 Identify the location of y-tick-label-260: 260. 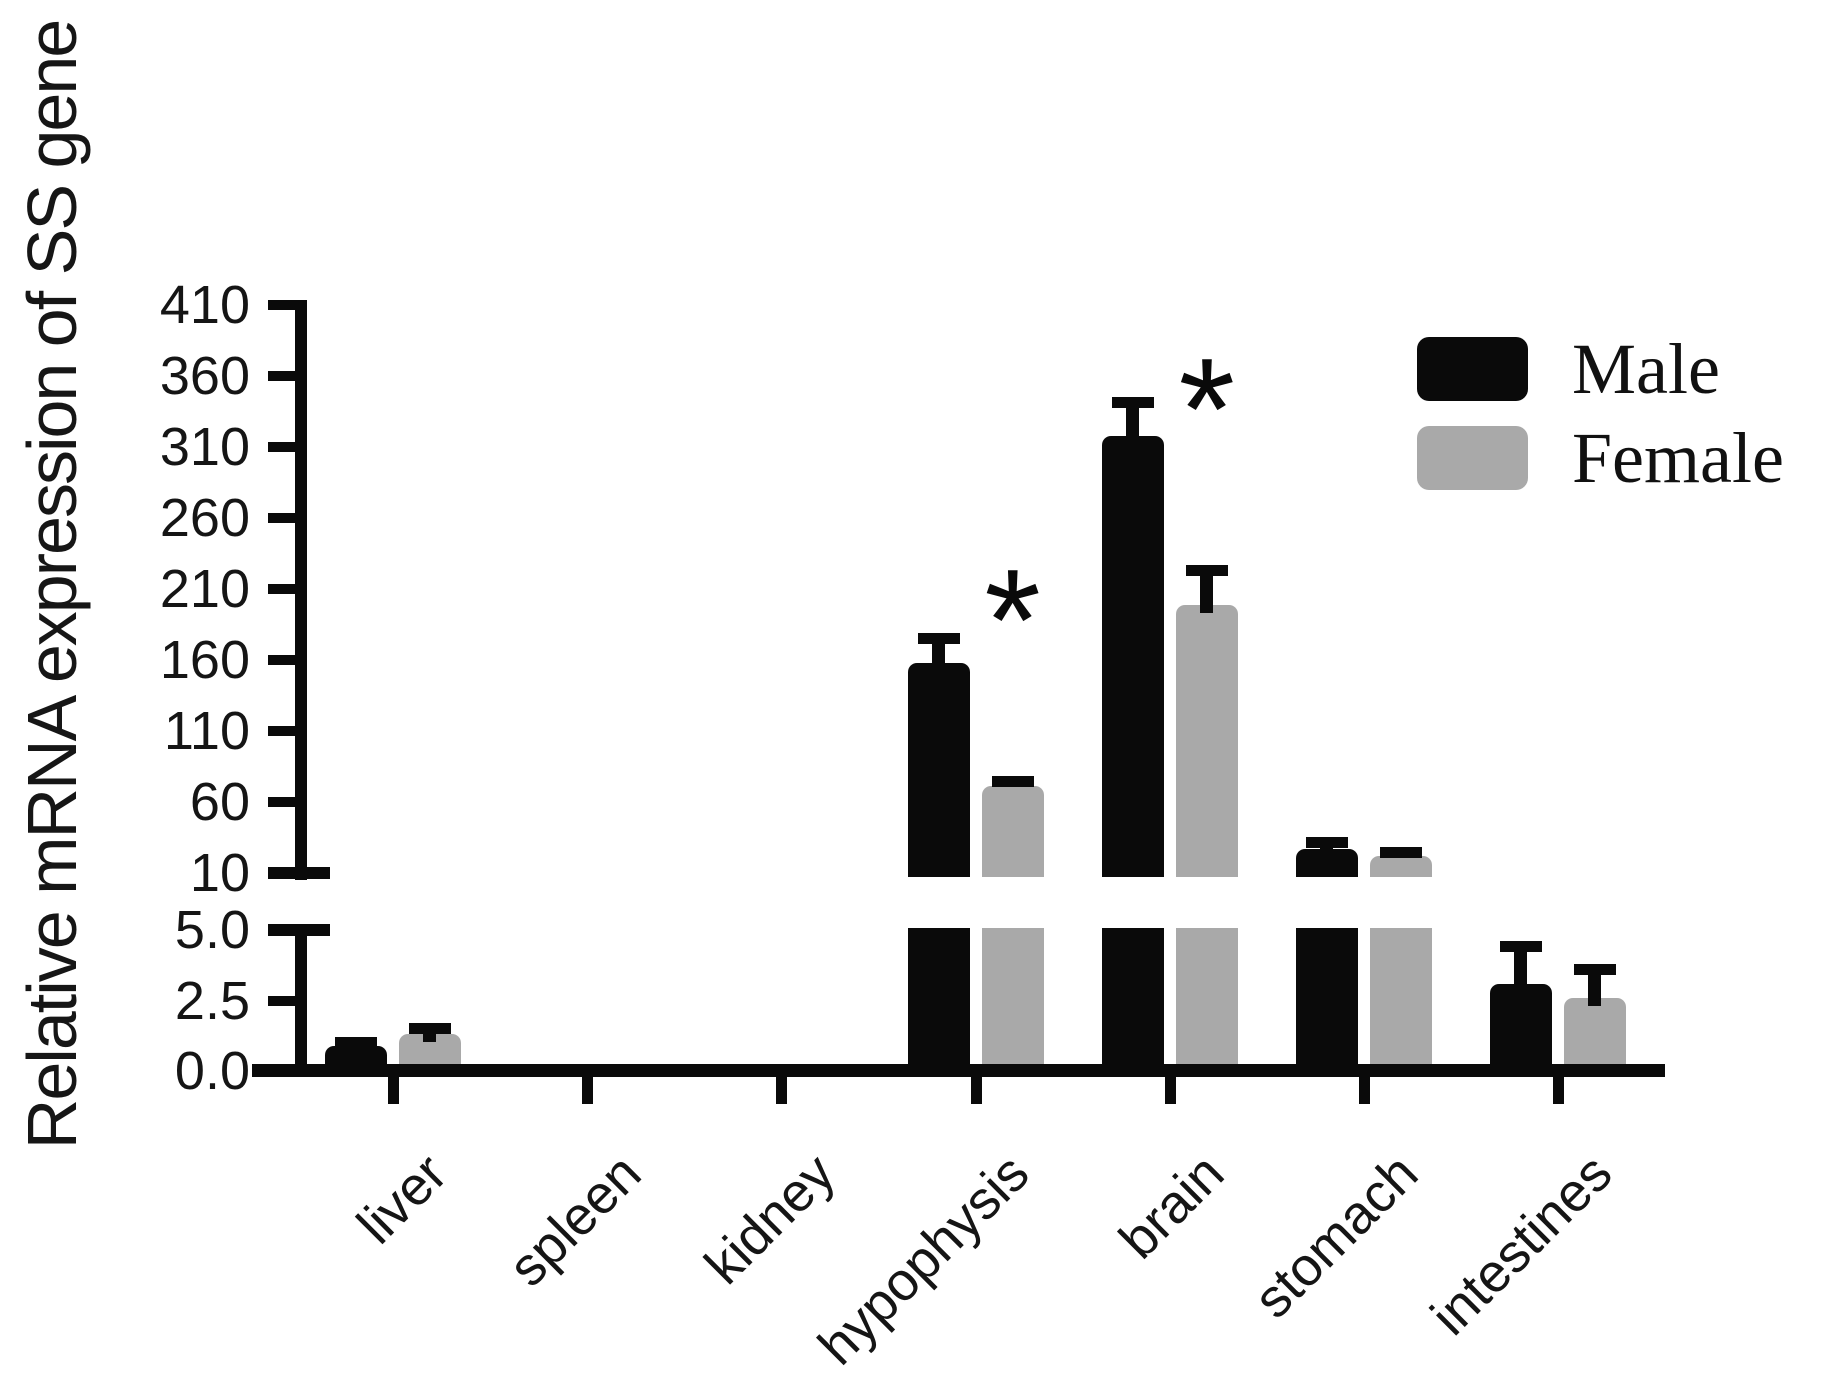
(204, 518).